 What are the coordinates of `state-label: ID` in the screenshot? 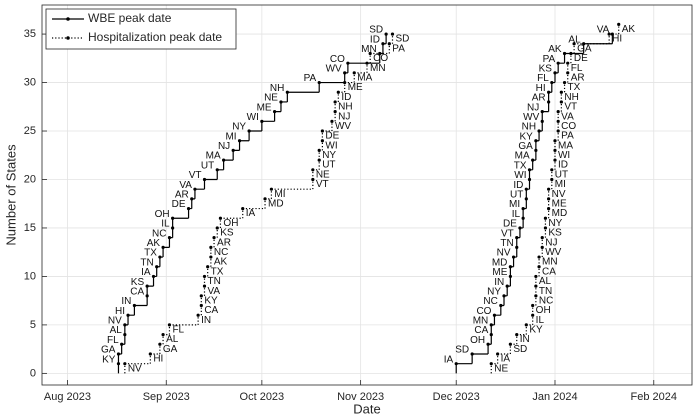 It's located at (375, 39).